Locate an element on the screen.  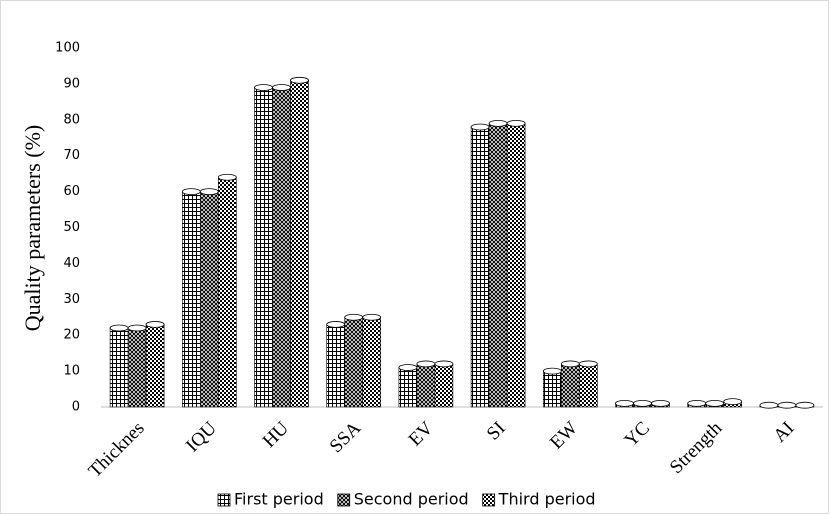
y-tick-label: 20 is located at coordinates (71, 335).